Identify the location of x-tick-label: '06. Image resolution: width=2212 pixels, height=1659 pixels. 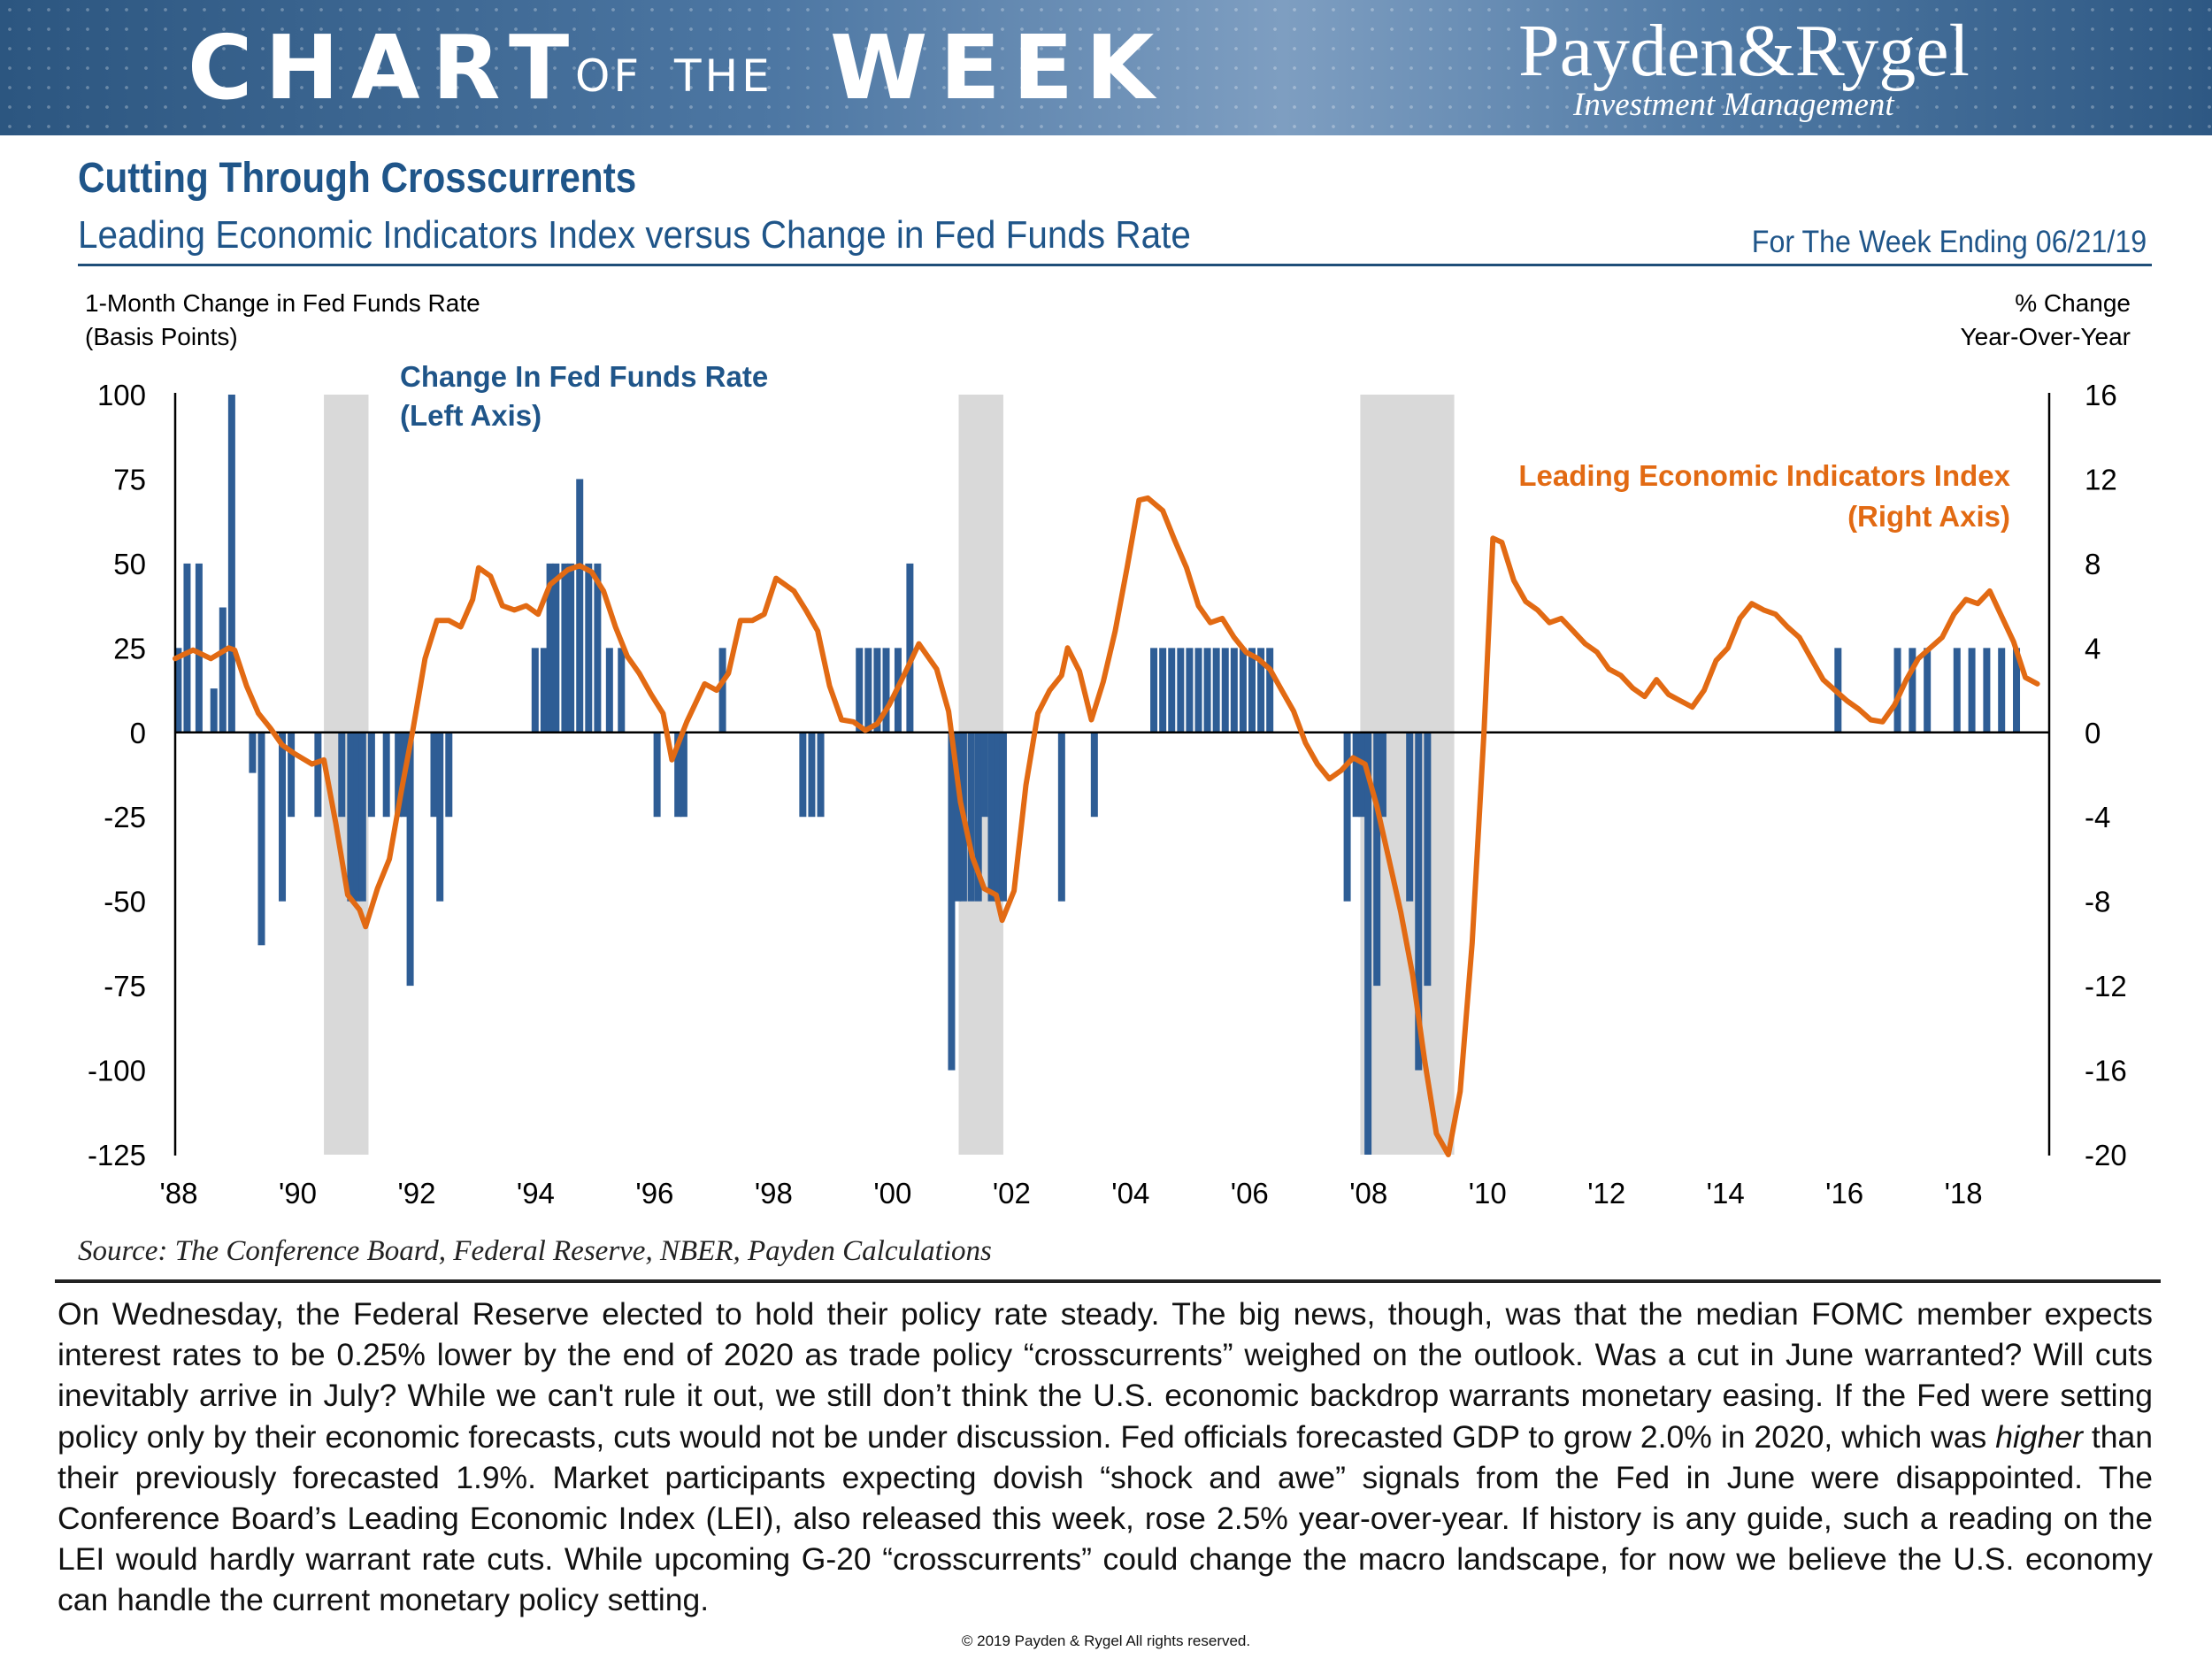
(1250, 1194).